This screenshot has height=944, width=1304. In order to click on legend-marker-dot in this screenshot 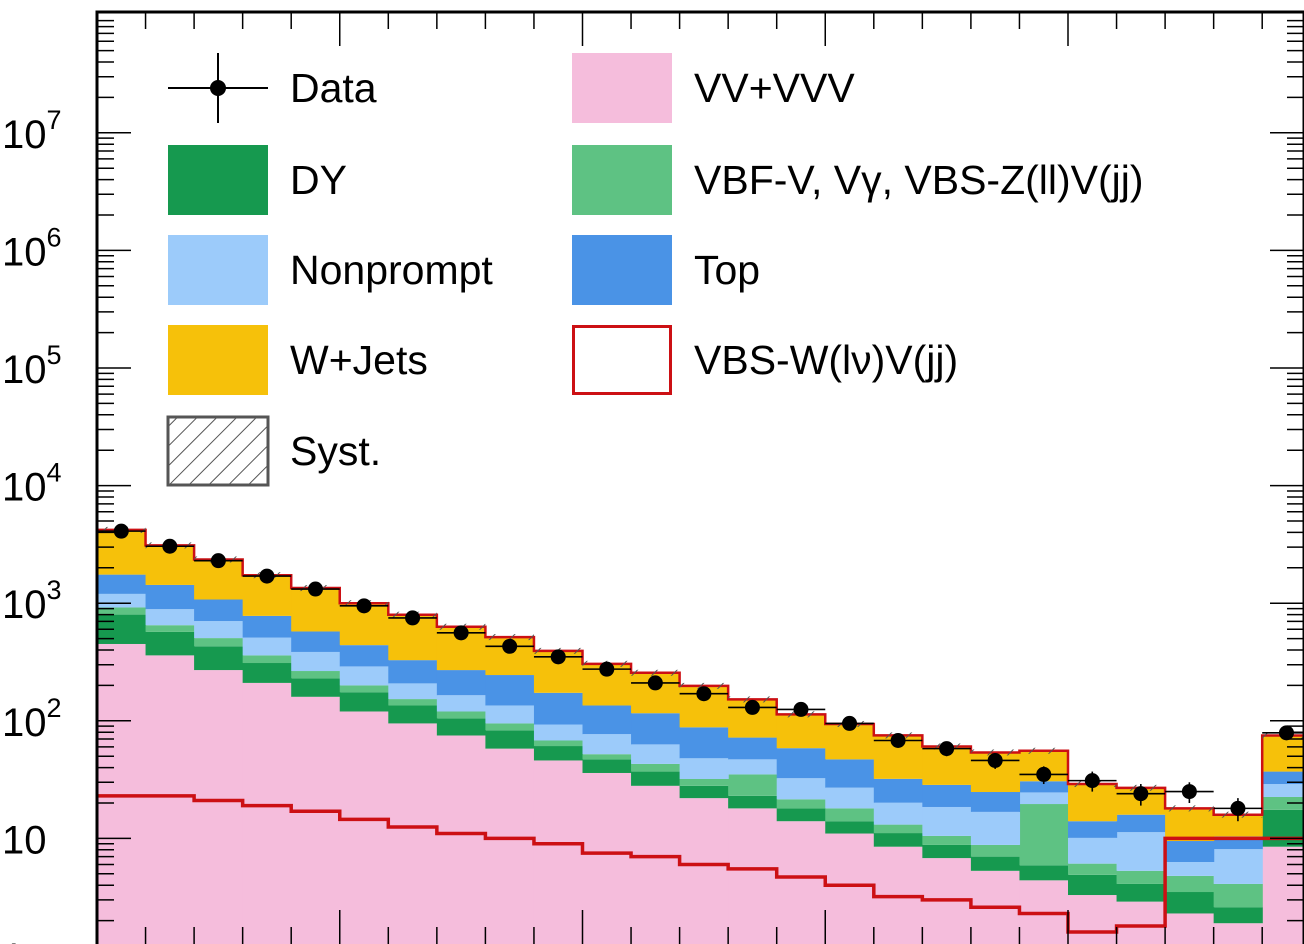, I will do `click(218, 88)`.